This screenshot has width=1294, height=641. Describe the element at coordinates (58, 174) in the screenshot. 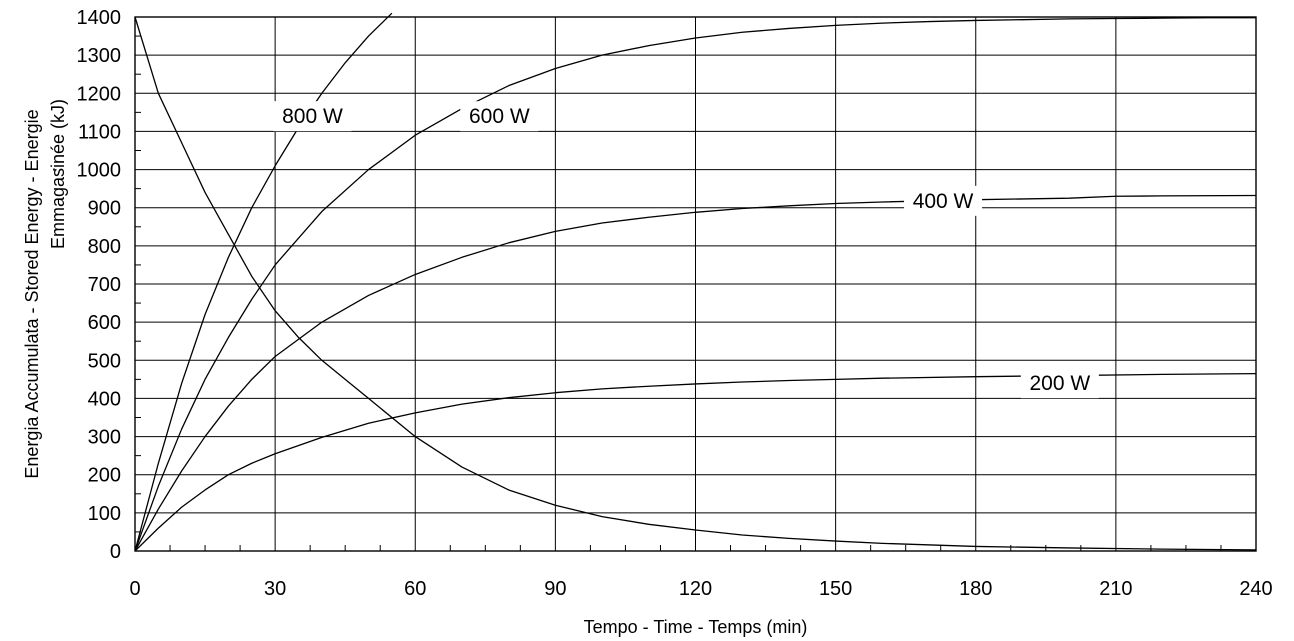

I see `y-axis-label-2: Emmagasinée (kJ)` at that location.